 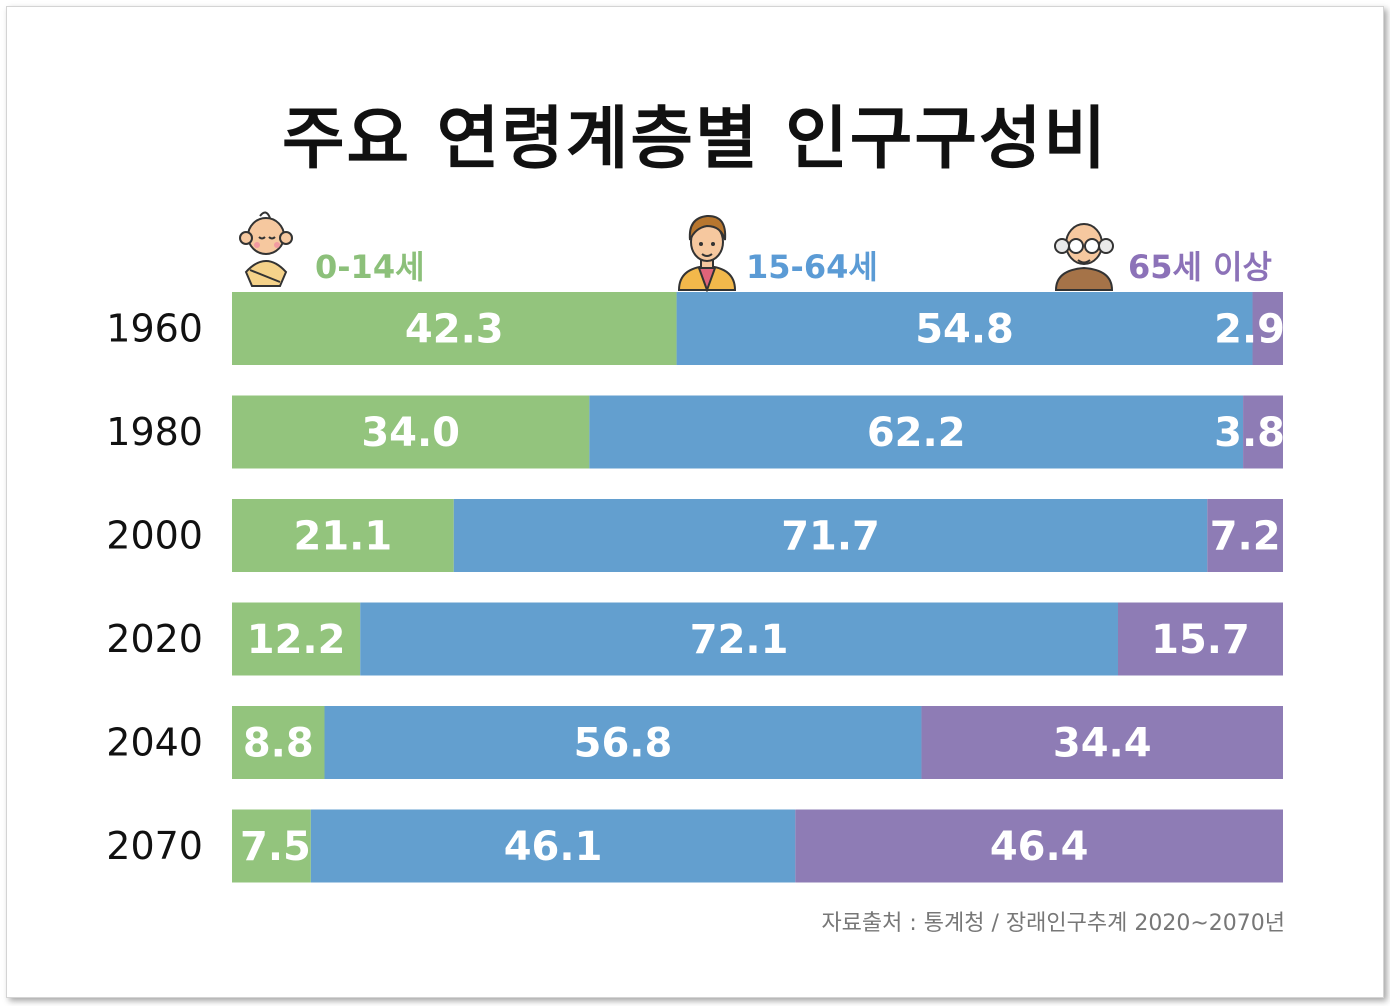 I want to click on data-label: 46.1, so click(x=553, y=847).